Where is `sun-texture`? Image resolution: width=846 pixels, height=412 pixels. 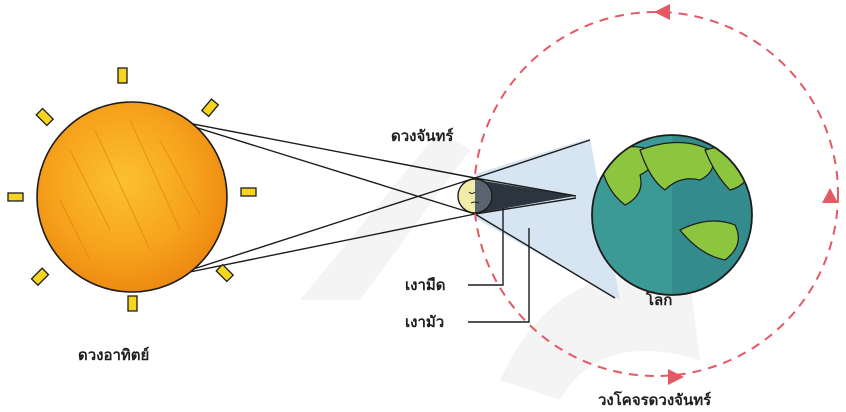 sun-texture is located at coordinates (130, 190).